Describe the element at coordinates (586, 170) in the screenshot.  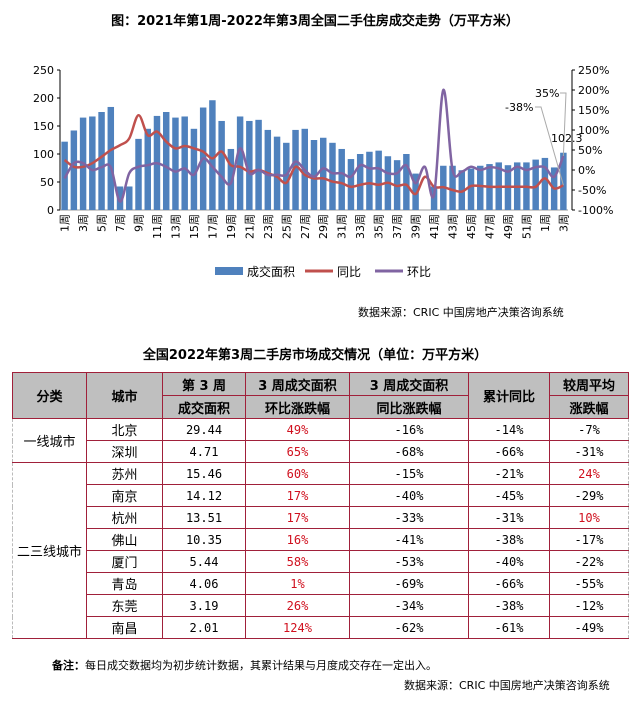
I see `right-tick-label: 0%` at that location.